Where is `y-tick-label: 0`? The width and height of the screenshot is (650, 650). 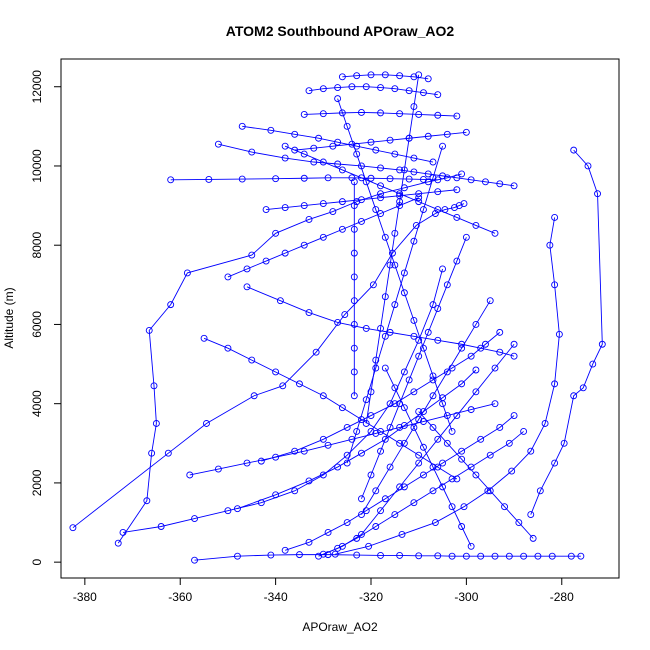
y-tick-label: 0 is located at coordinates (37, 561).